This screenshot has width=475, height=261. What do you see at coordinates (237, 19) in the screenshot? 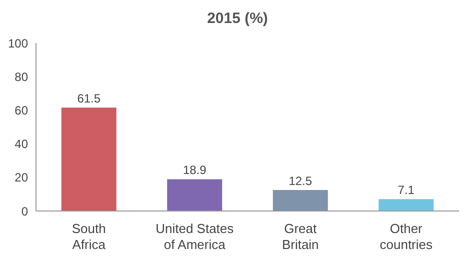
I see `chart-title: 2015 (%)` at bounding box center [237, 19].